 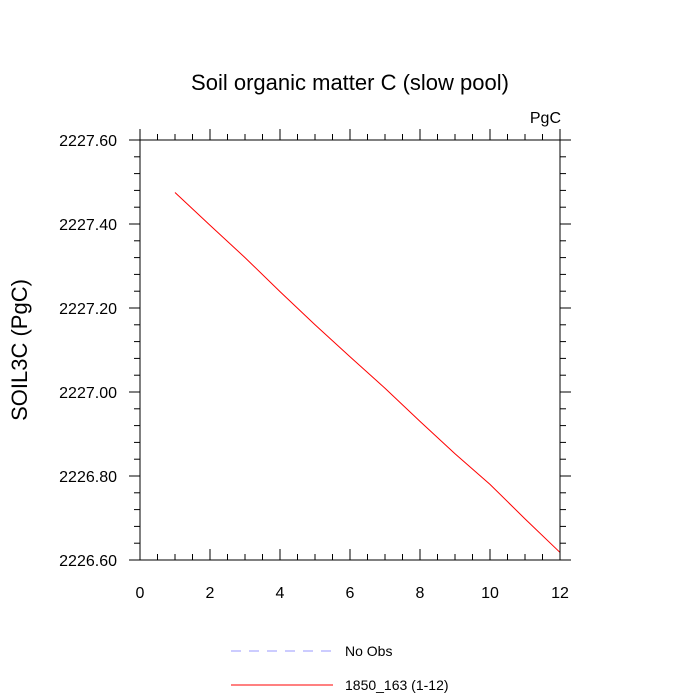 I want to click on y-tick-label: 2227.00, so click(x=88, y=393).